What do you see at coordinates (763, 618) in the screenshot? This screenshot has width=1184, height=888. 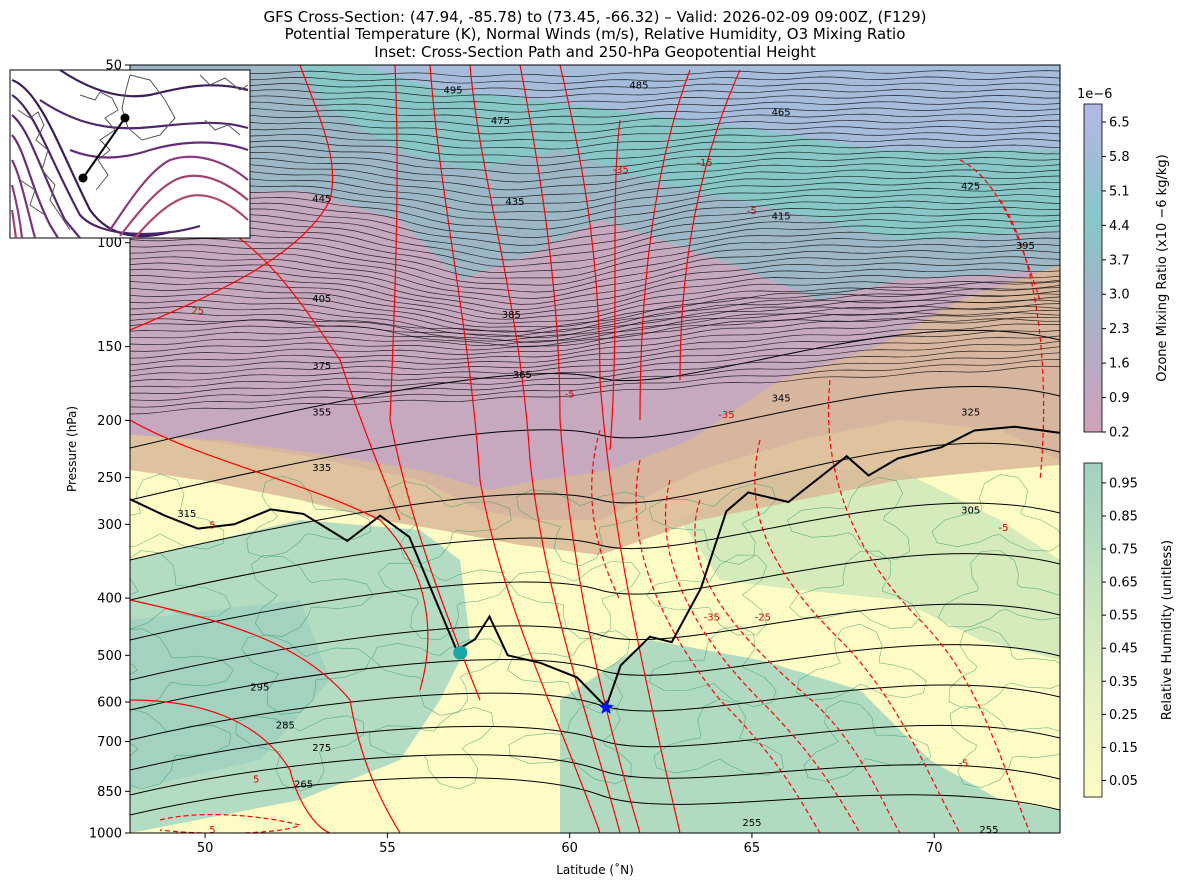 I see `wind-contour-label: -25` at bounding box center [763, 618].